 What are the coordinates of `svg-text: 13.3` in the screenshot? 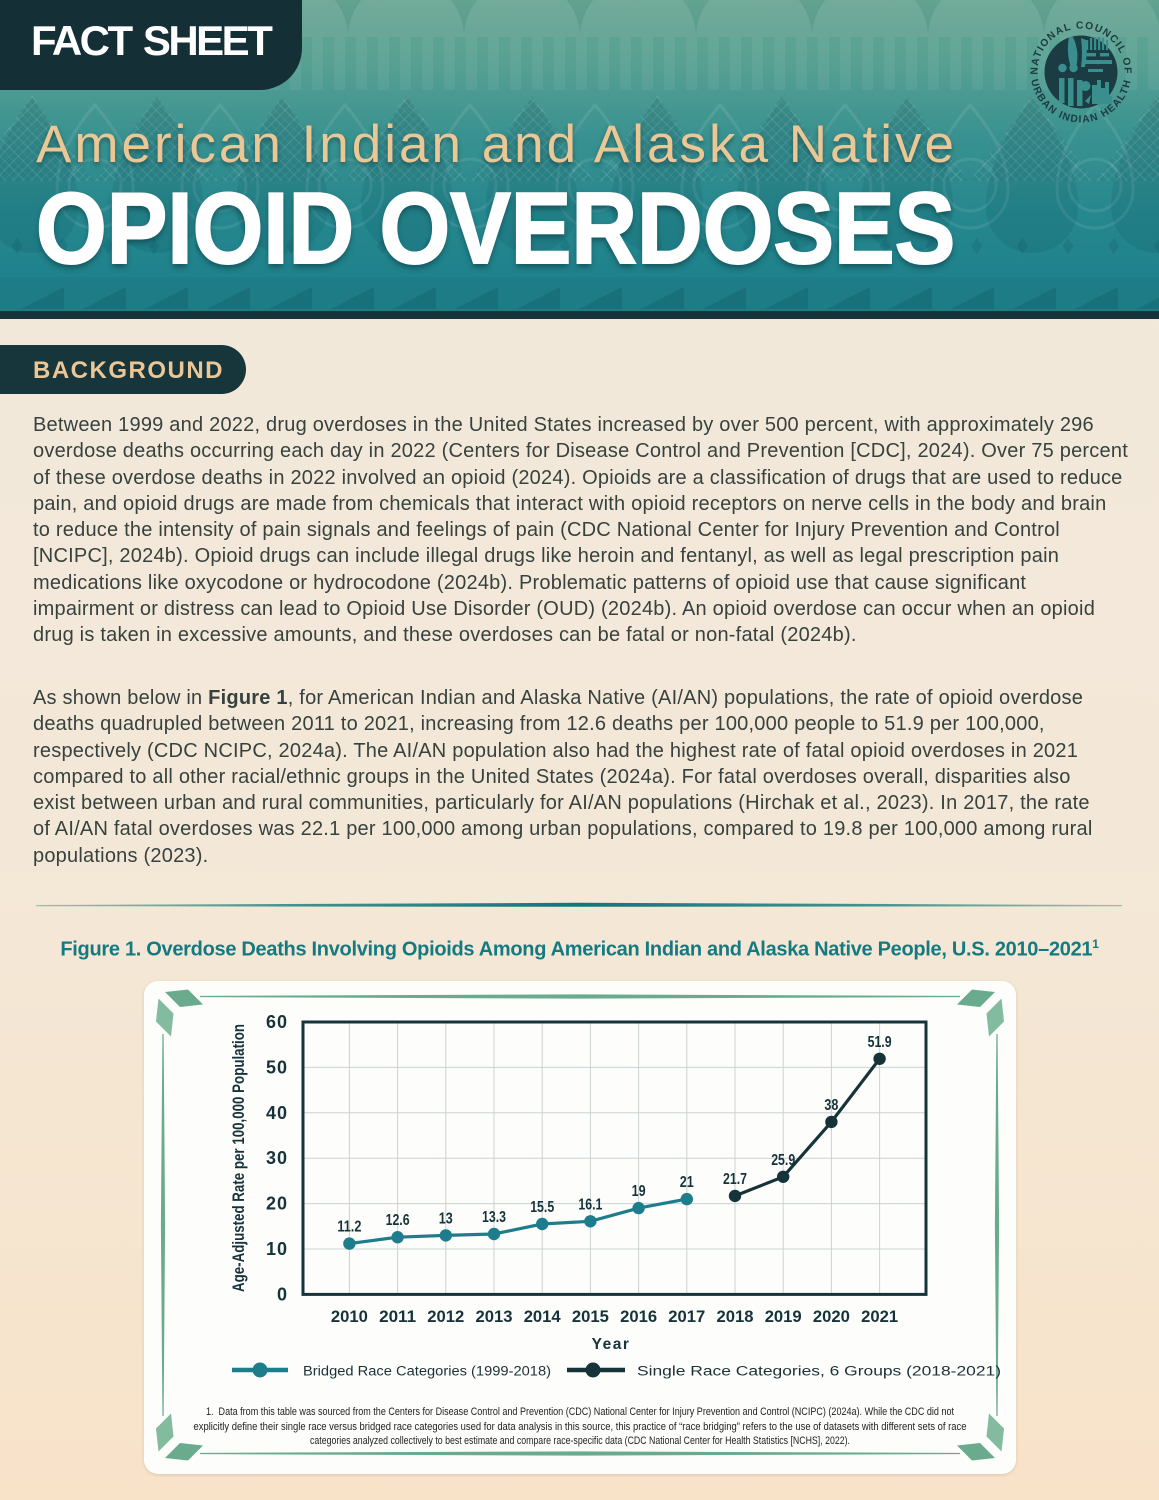 It's located at (494, 1217).